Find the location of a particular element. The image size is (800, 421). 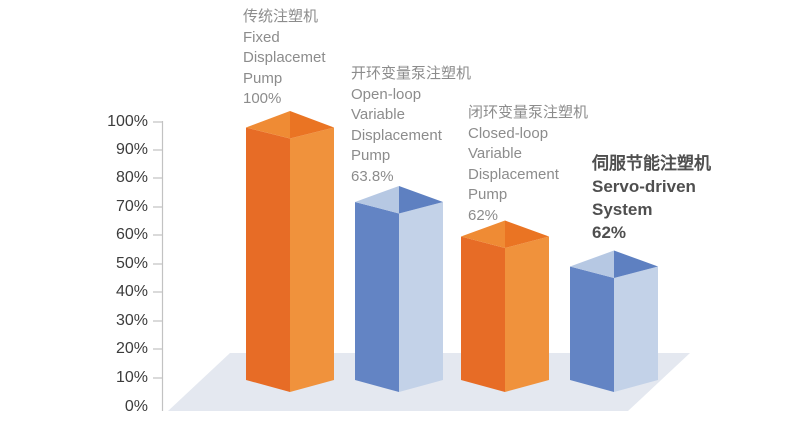

bar-closed-loop-pump is located at coordinates (505, 306).